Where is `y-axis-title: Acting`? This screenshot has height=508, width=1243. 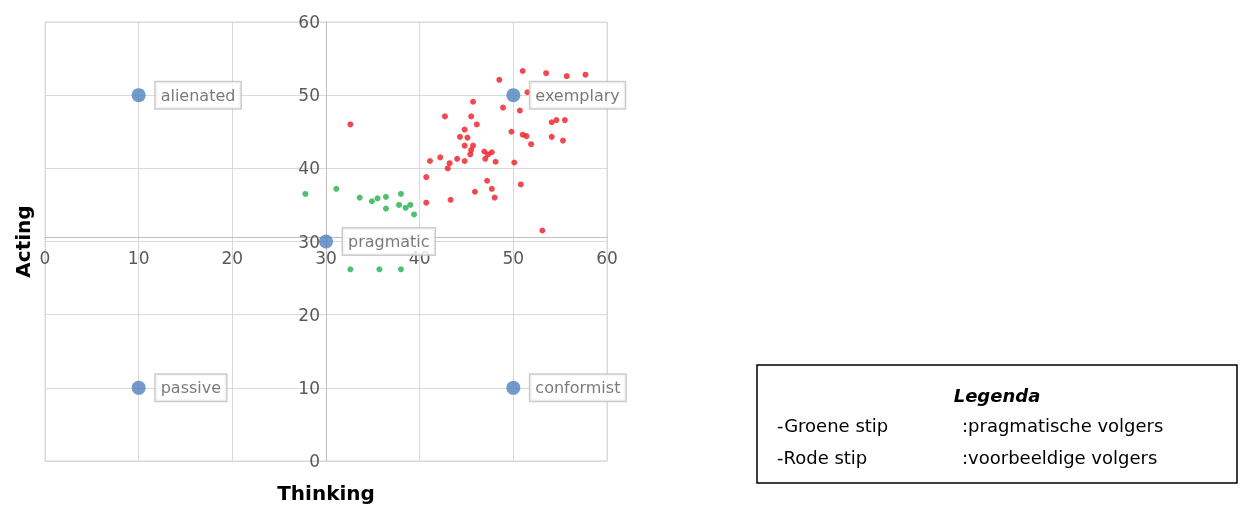
y-axis-title: Acting is located at coordinates (23, 241).